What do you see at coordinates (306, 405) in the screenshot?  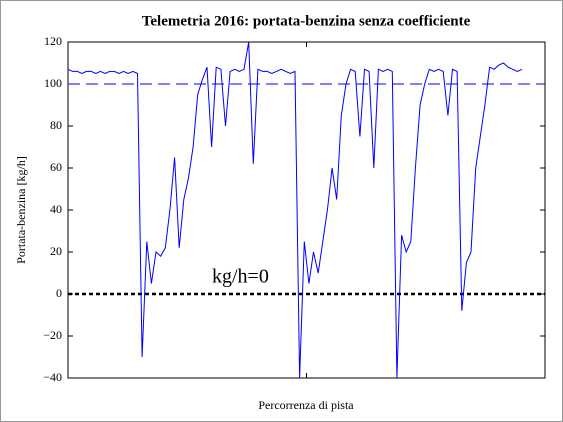 I see `x-axis-label: Percorrenza di pista` at bounding box center [306, 405].